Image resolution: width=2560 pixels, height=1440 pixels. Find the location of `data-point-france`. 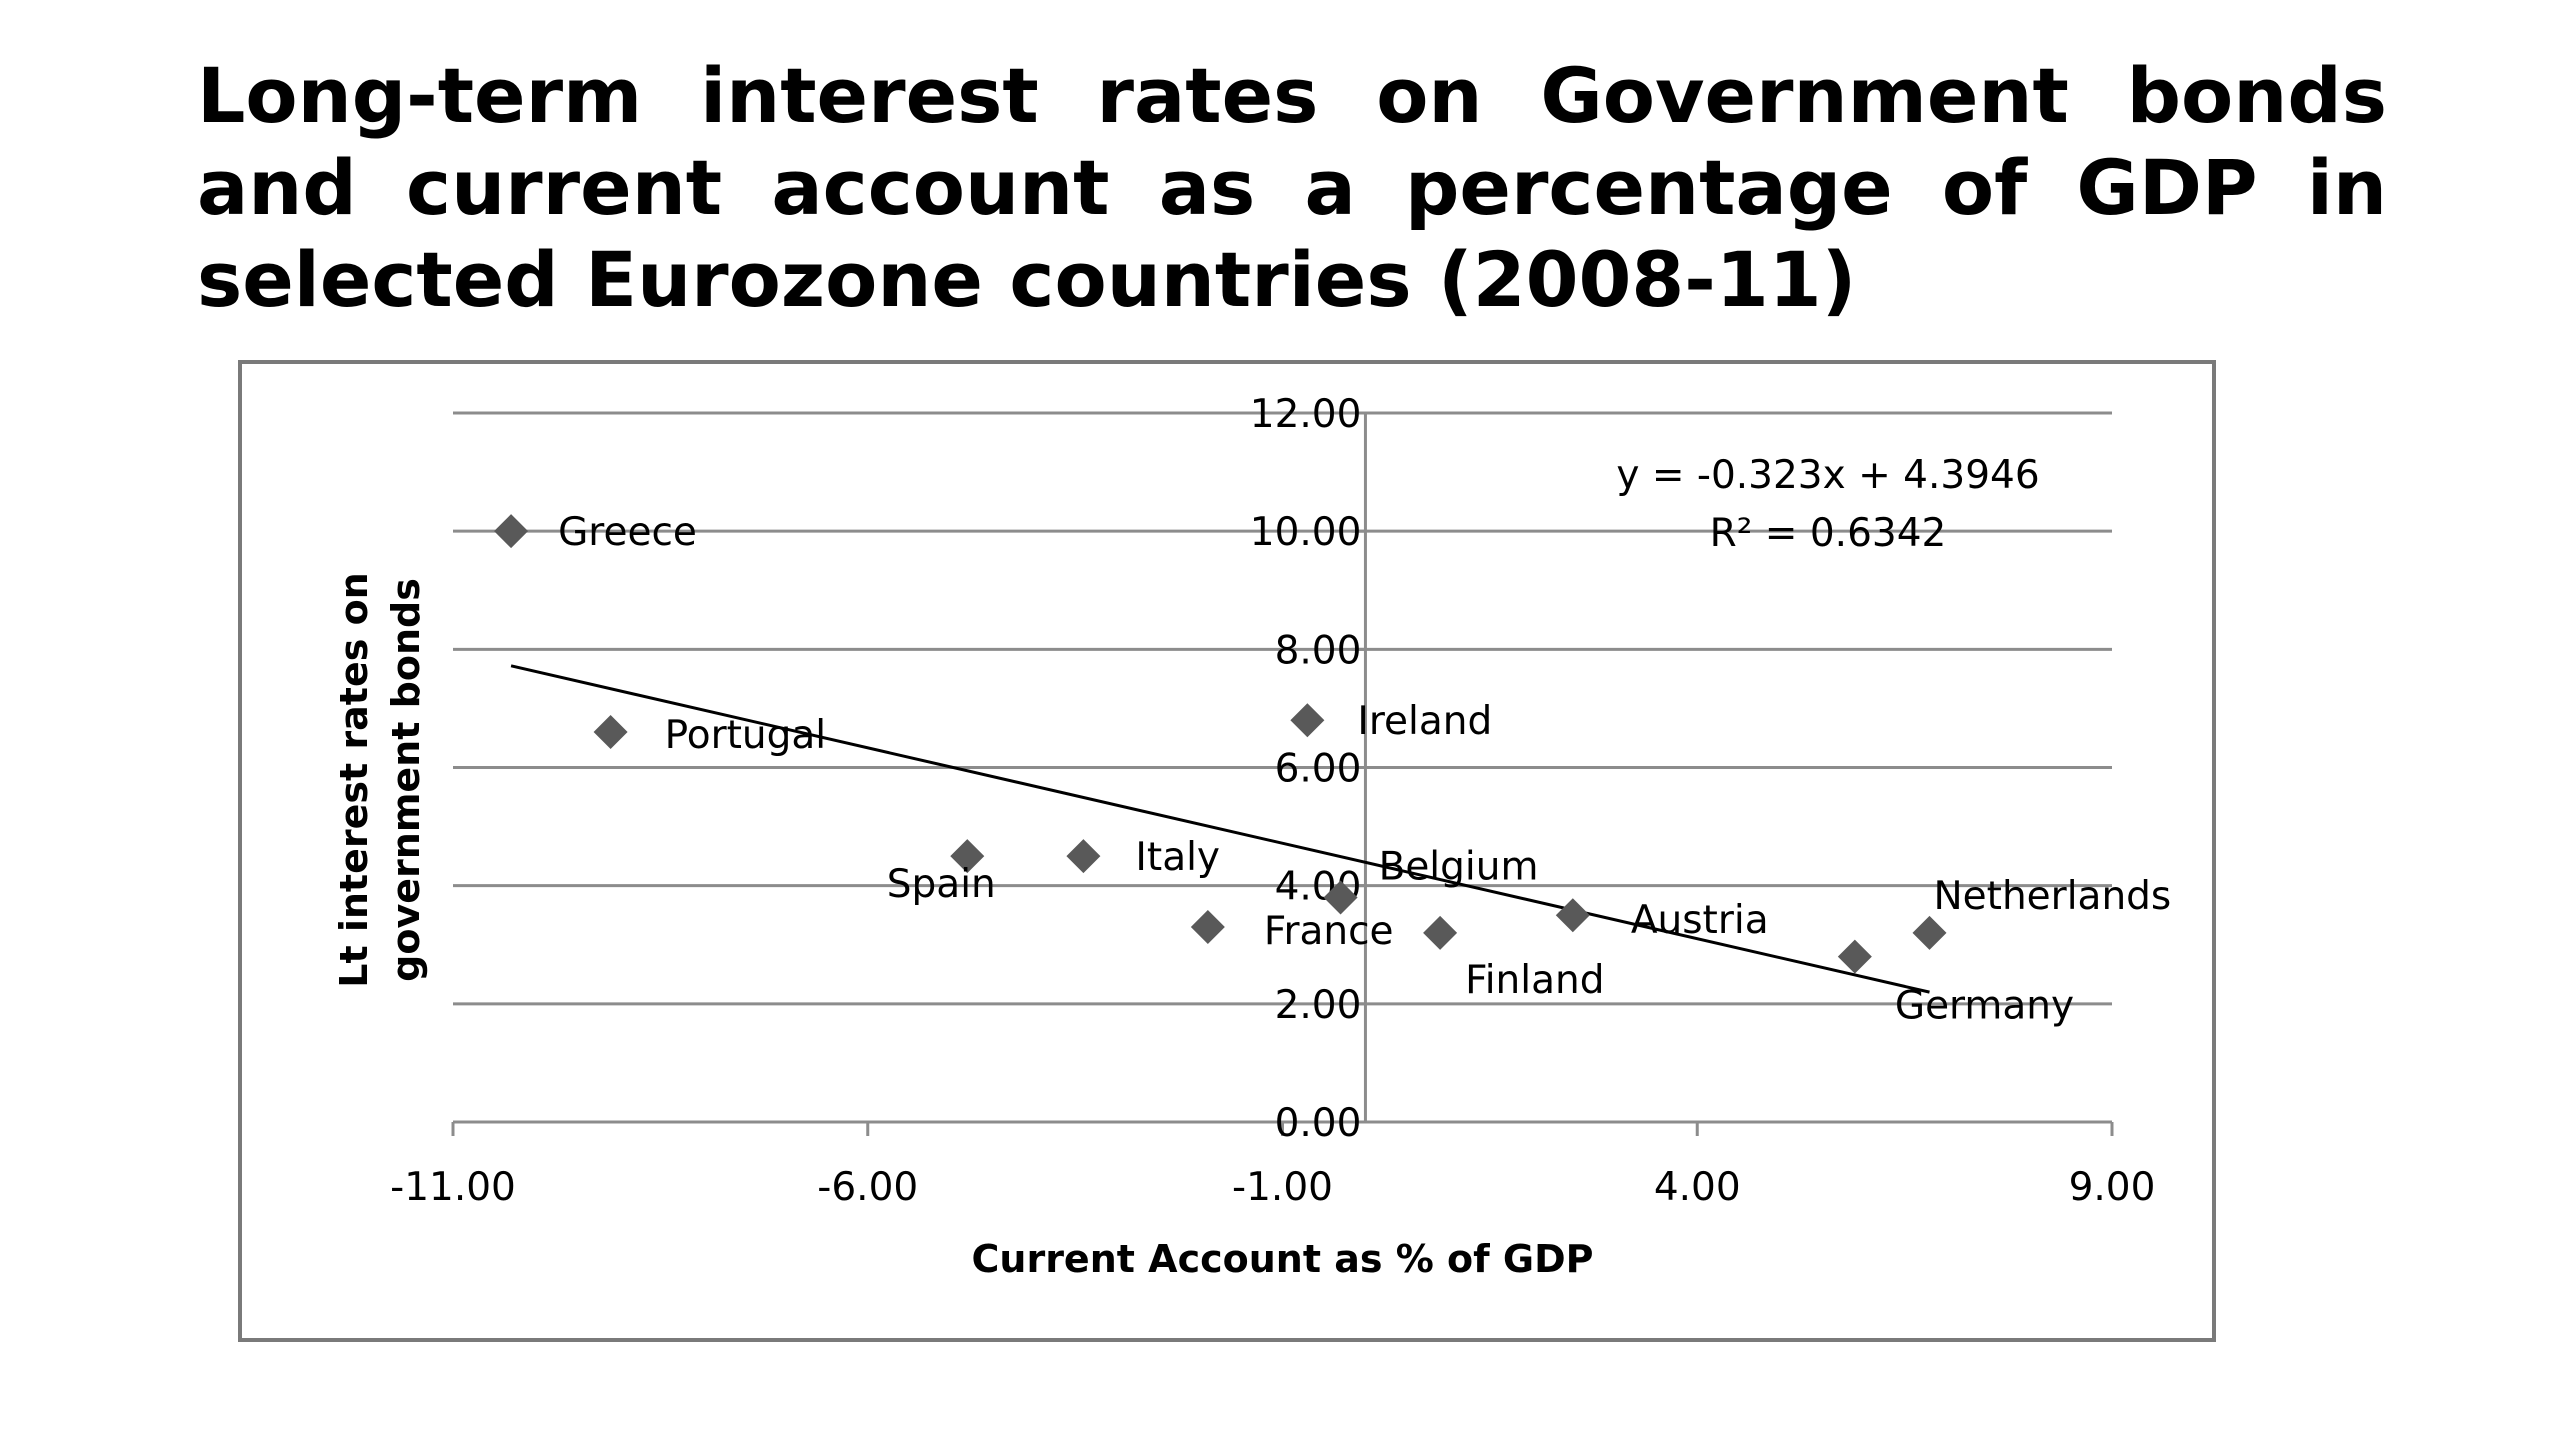

data-point-france is located at coordinates (1207, 927).